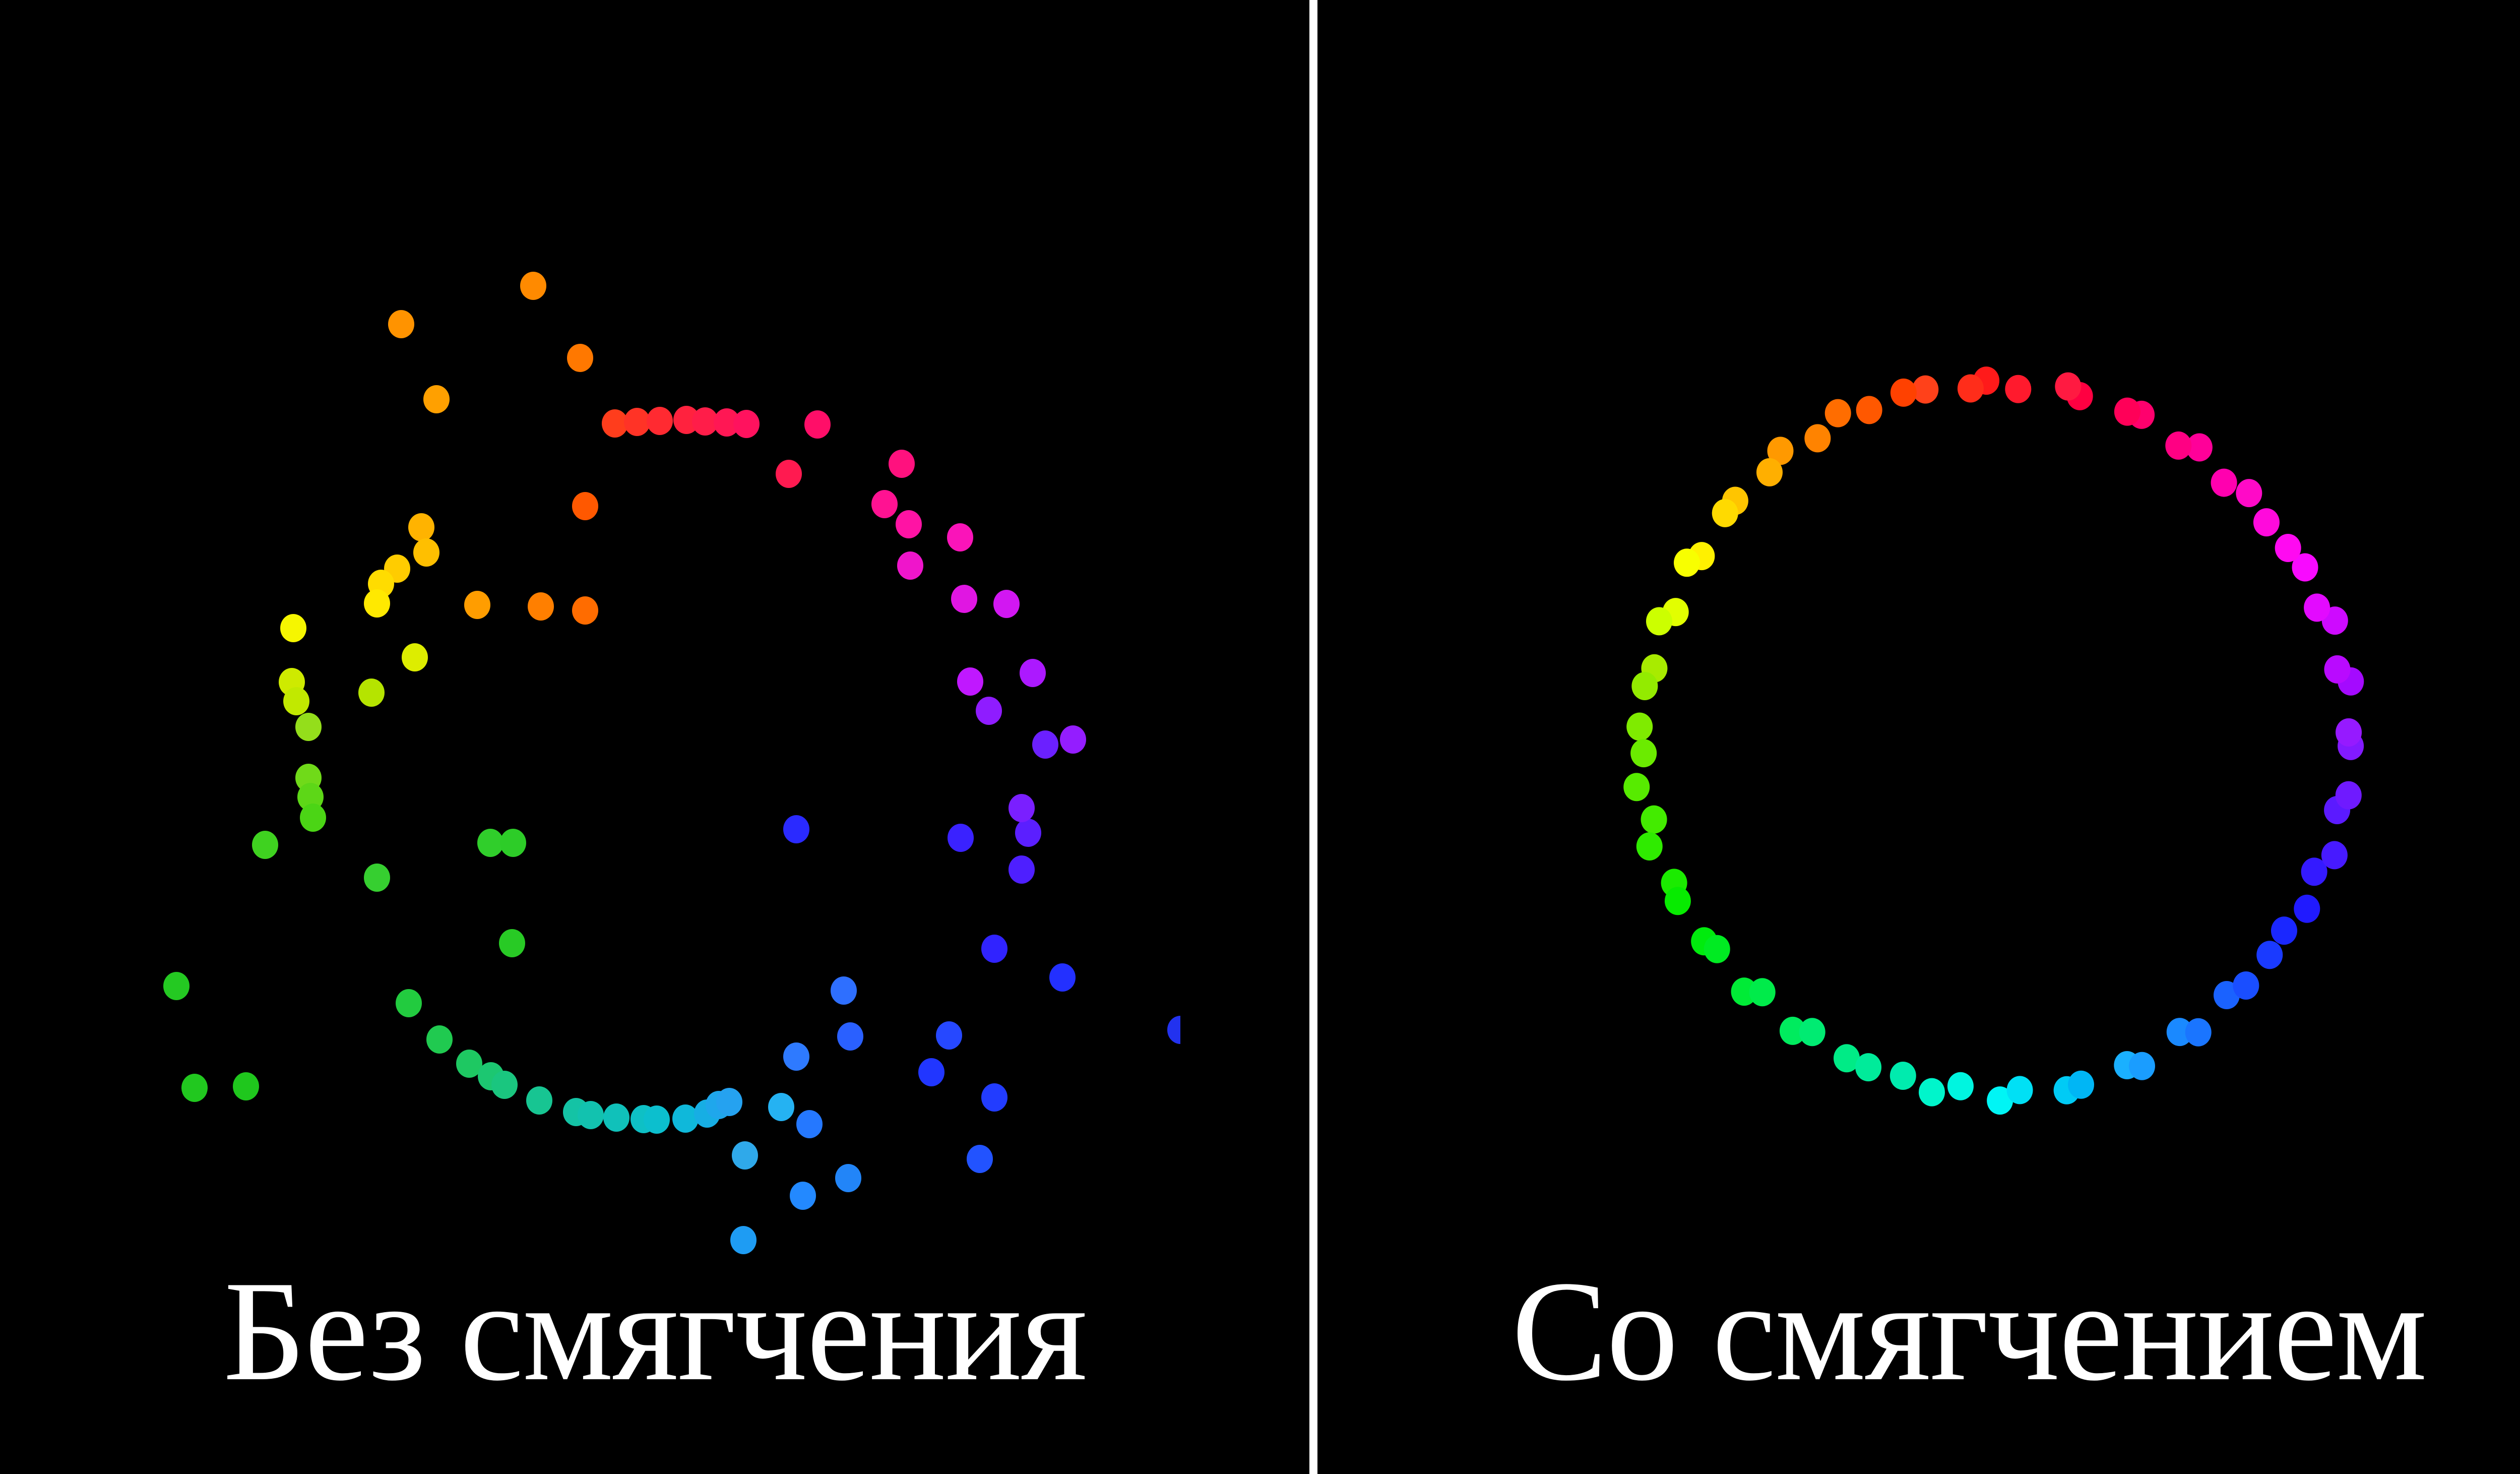 This screenshot has height=1474, width=2520. What do you see at coordinates (1969, 1331) in the screenshot?
I see `right-panel-label: Со смягчением` at bounding box center [1969, 1331].